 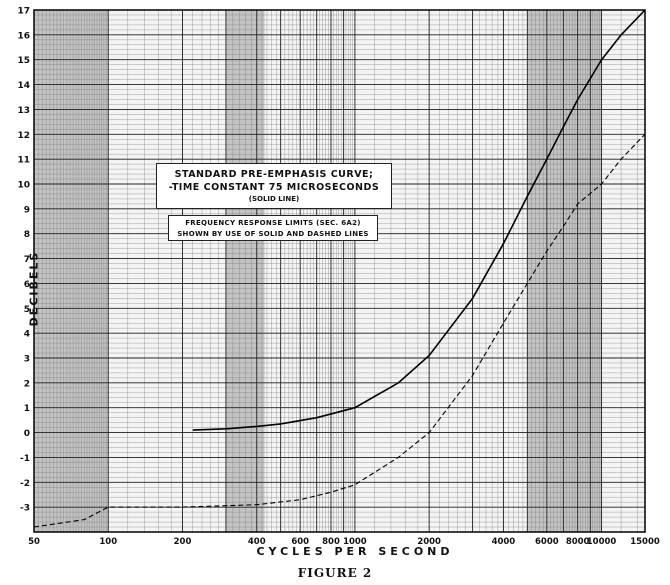 I want to click on x-tick-label: 50, so click(x=34, y=542).